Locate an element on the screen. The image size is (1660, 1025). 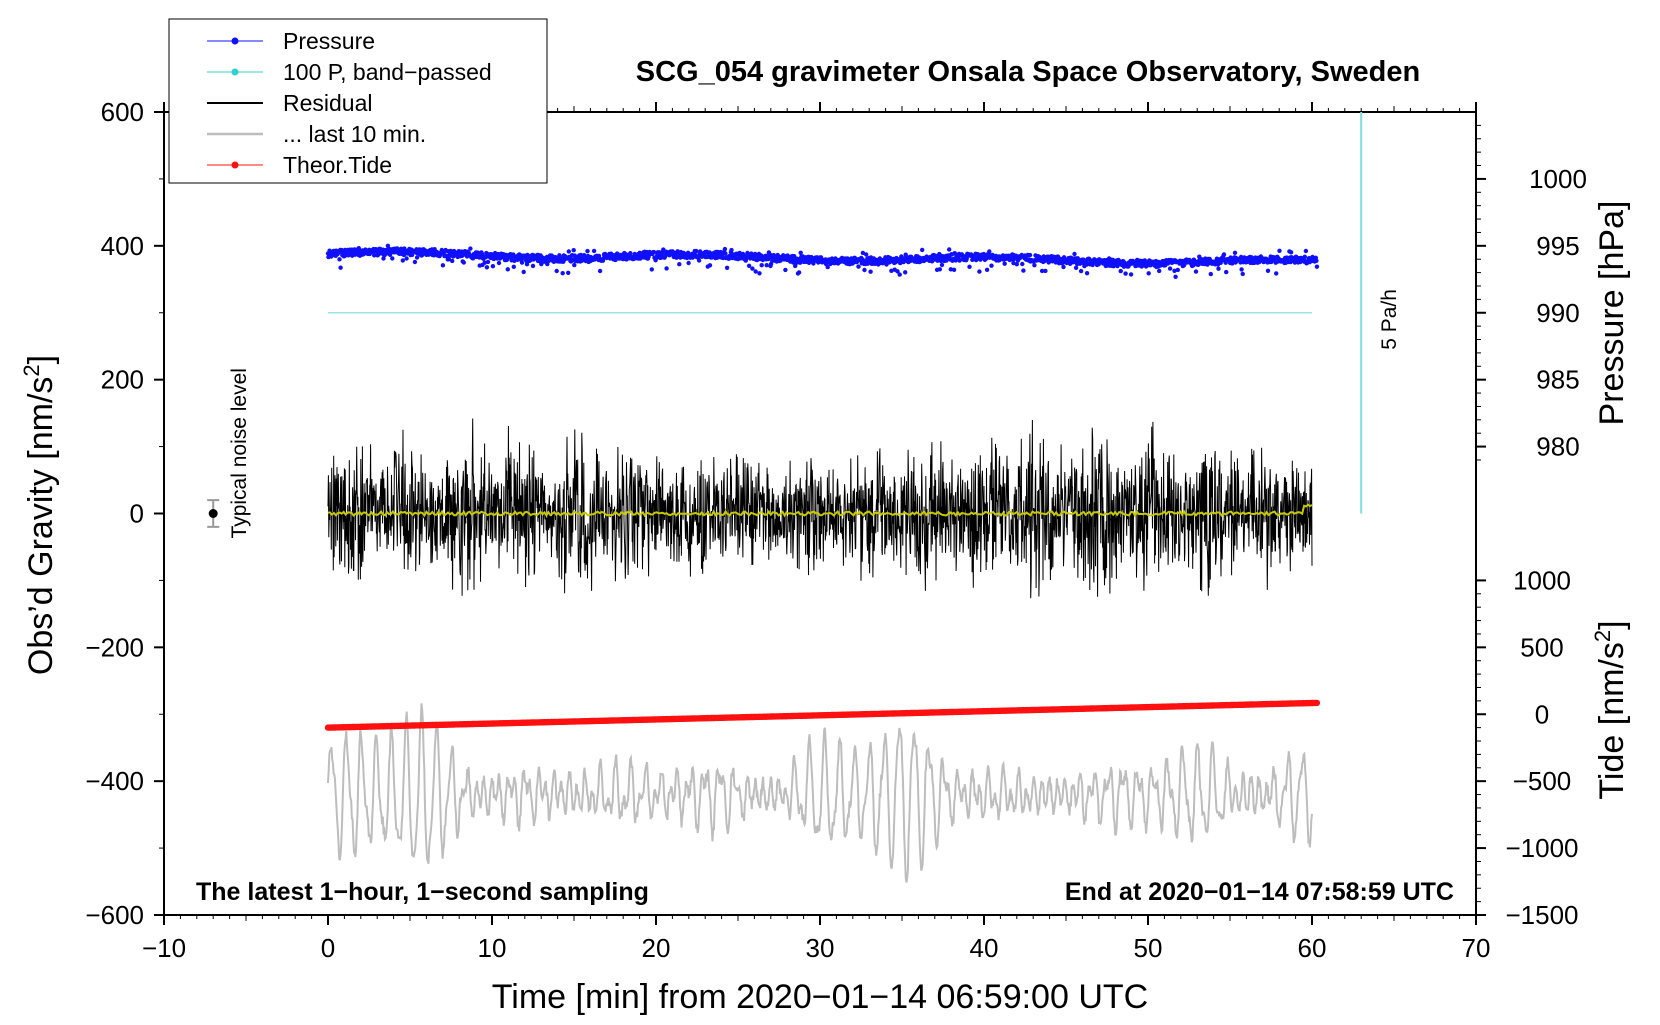
noise-marker-dot is located at coordinates (213, 513).